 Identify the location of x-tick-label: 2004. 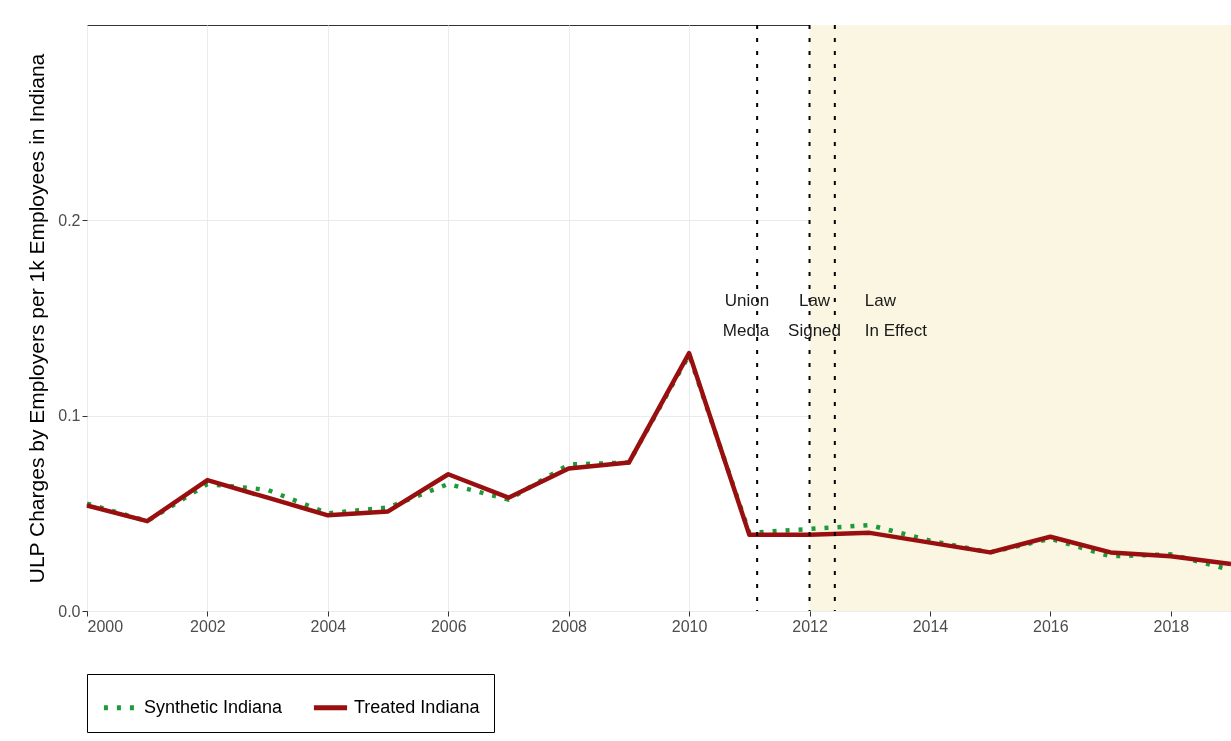
(328, 626).